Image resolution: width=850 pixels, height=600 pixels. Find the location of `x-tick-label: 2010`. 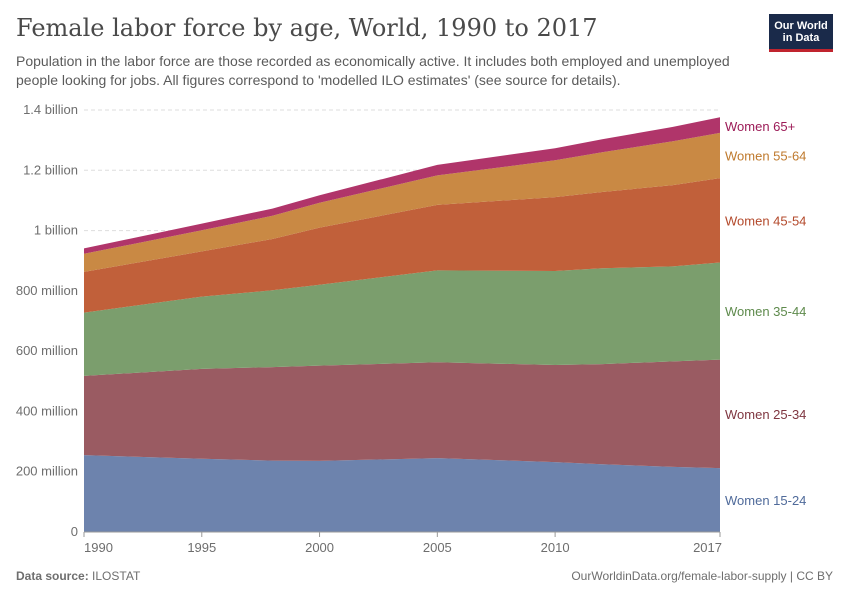

x-tick-label: 2010 is located at coordinates (555, 547).